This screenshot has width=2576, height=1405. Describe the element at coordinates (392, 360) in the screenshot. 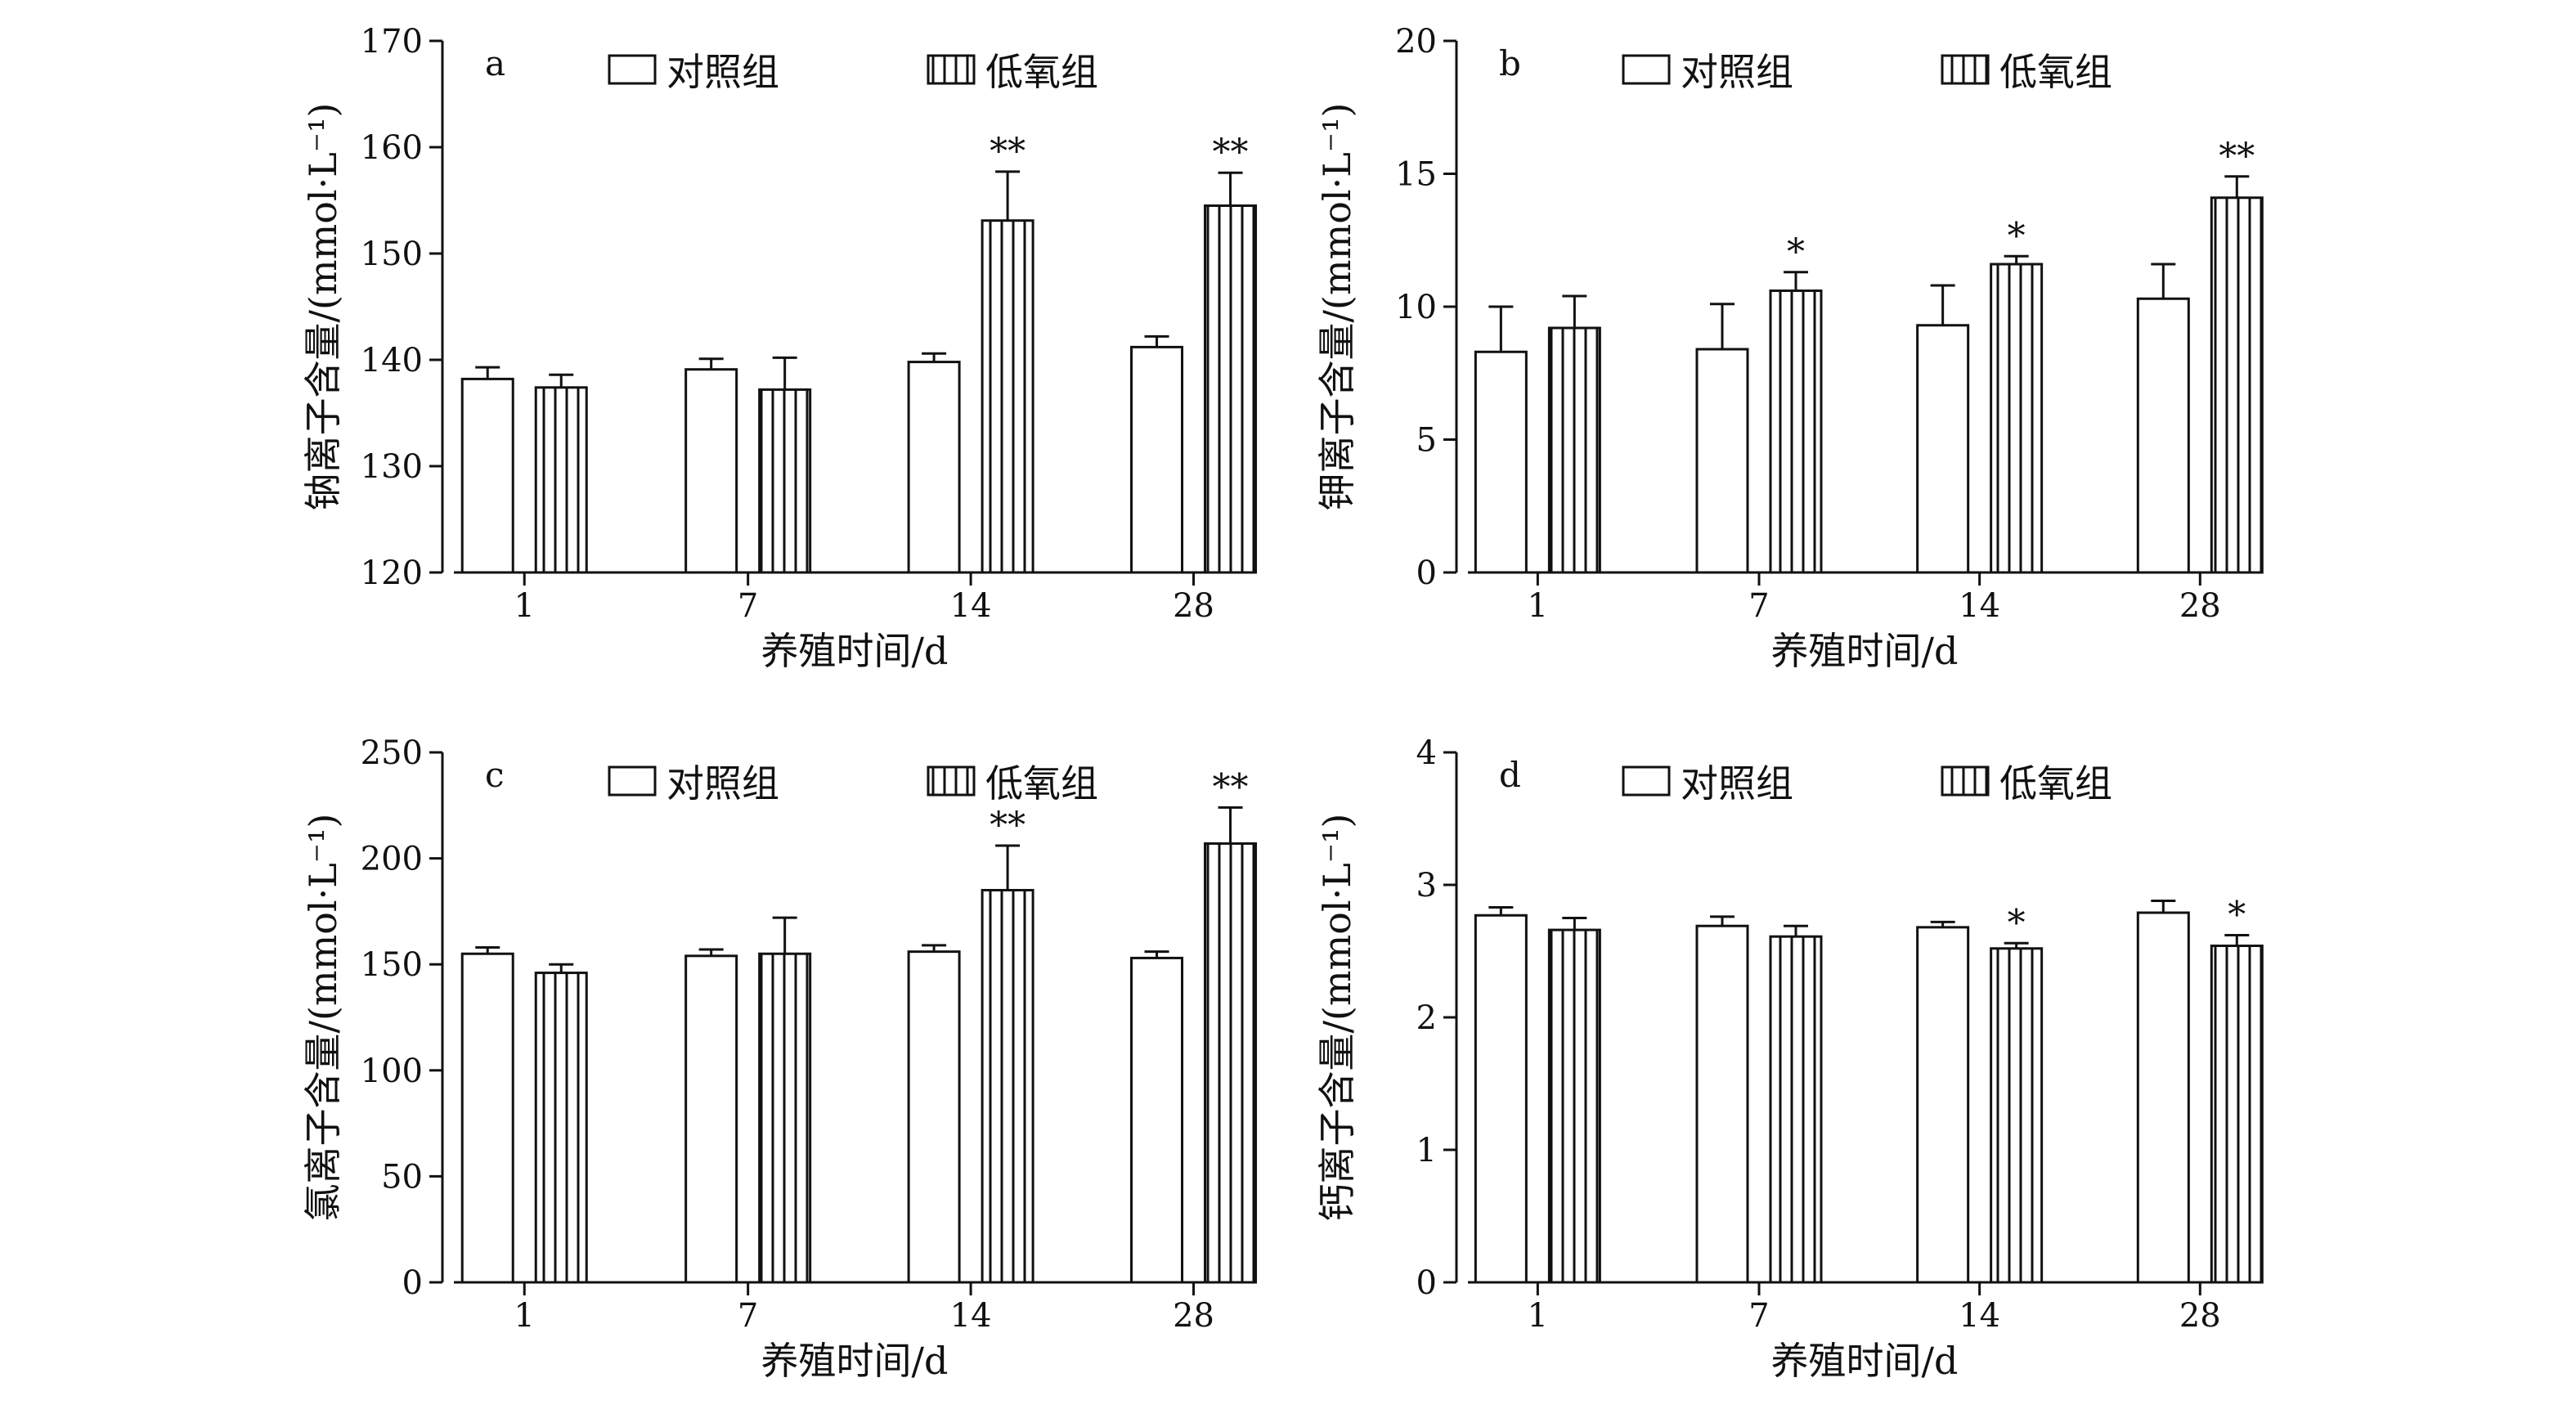

I see `y-tick-label: 140` at that location.